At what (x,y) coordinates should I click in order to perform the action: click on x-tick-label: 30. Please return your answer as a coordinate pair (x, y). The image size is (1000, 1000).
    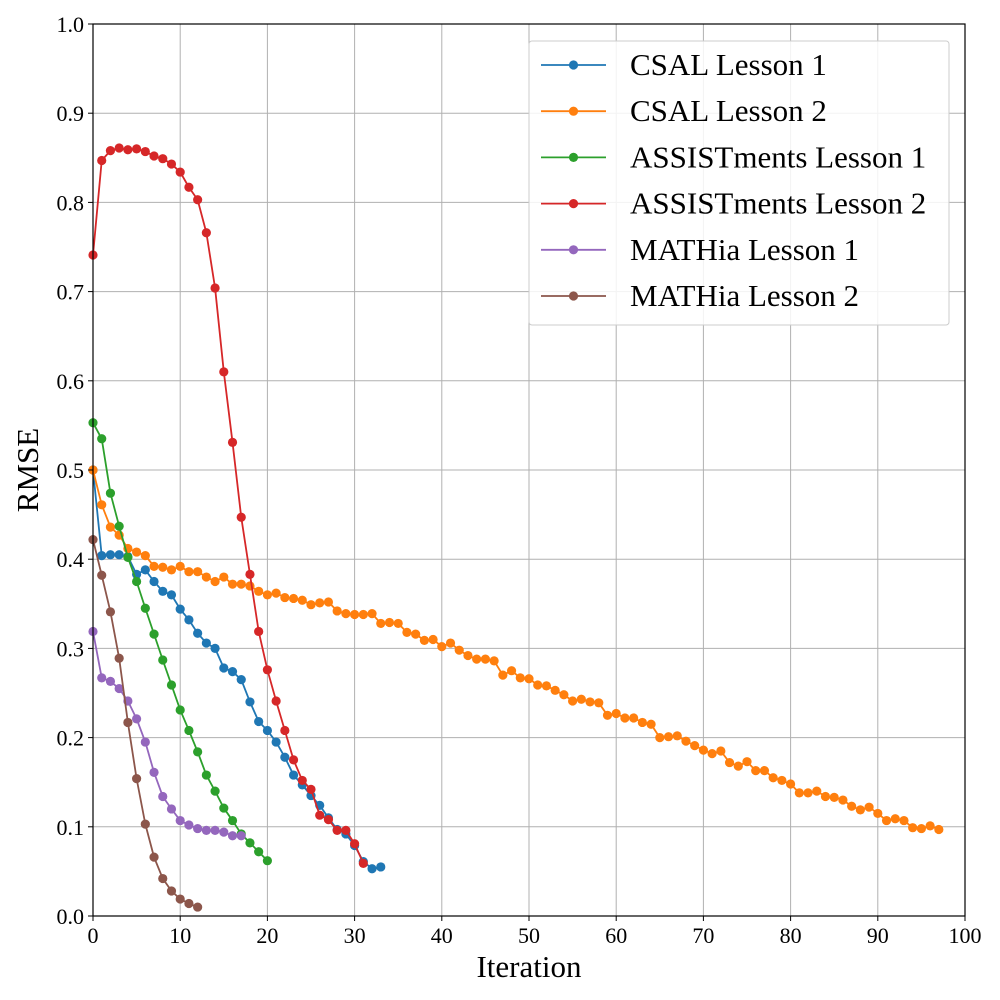
    Looking at the image, I should click on (355, 935).